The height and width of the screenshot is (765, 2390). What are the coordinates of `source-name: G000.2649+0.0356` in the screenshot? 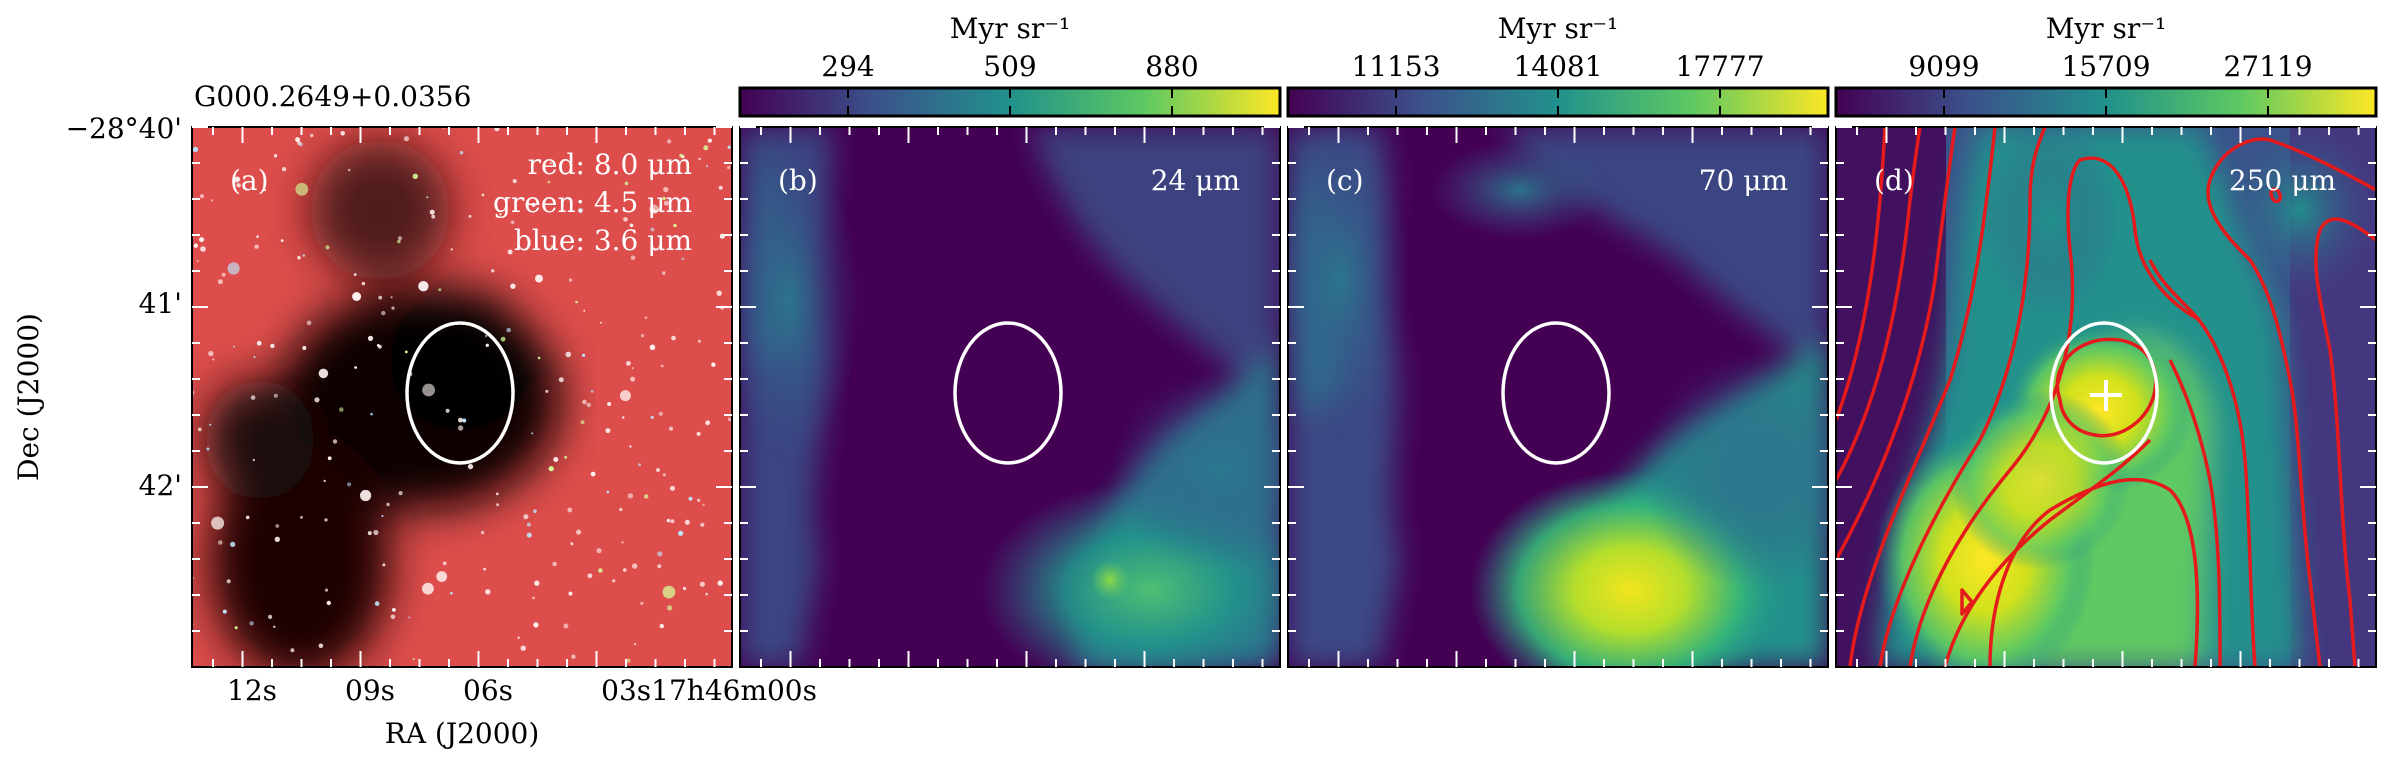 It's located at (332, 96).